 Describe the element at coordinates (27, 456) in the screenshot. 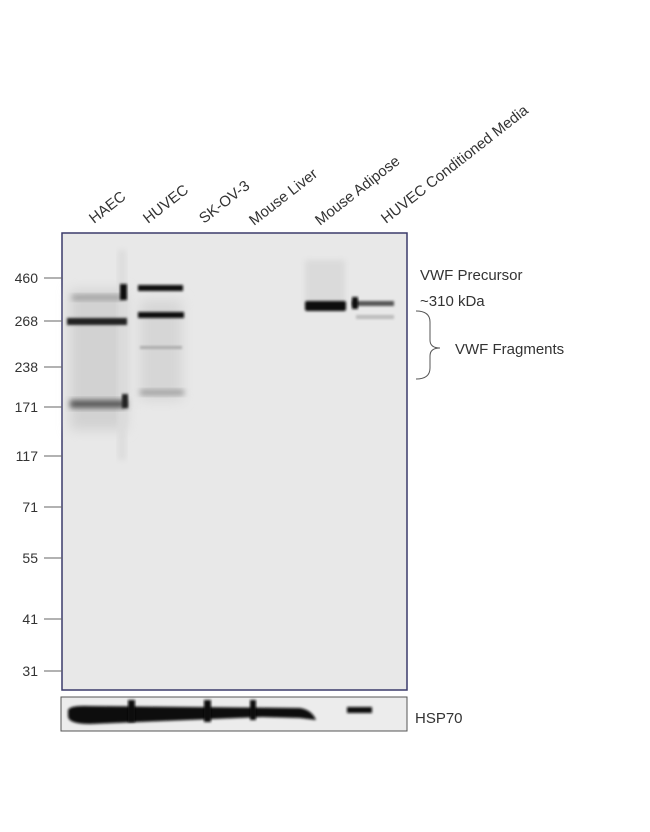

I see `marker-label: 117` at that location.